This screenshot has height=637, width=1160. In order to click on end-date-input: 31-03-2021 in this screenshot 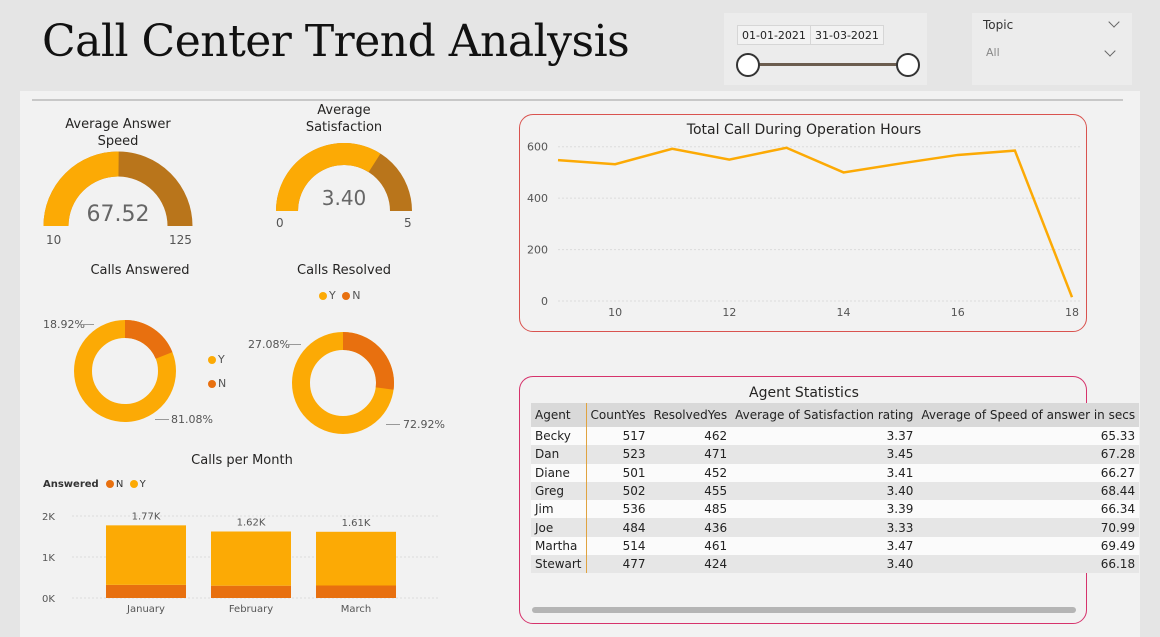, I will do `click(847, 35)`.